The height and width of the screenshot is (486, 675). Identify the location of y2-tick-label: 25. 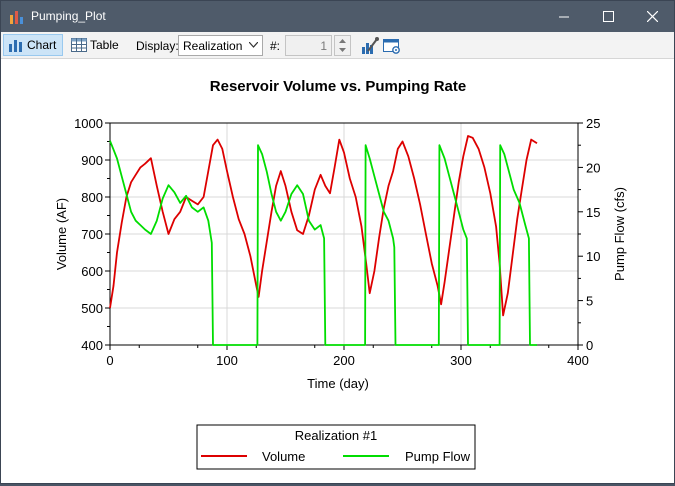
(593, 123).